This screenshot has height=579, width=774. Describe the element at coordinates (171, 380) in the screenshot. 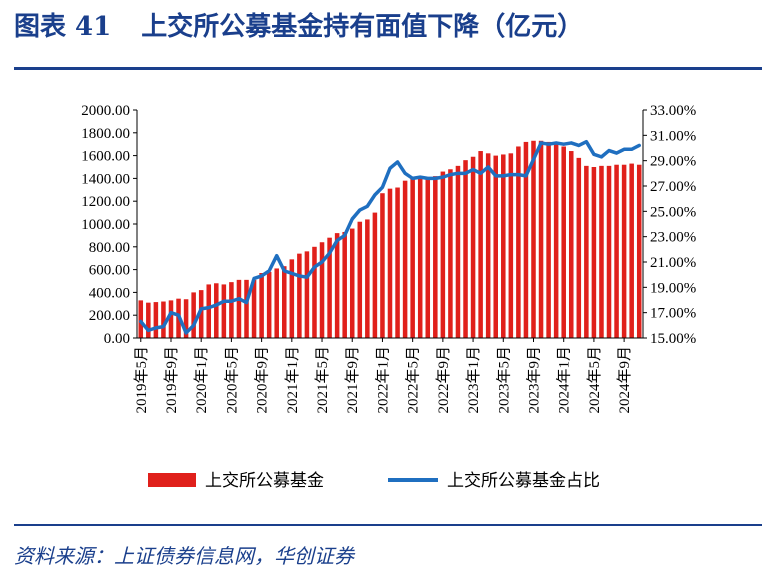

I see `x-tick-label: 2019年9月` at that location.